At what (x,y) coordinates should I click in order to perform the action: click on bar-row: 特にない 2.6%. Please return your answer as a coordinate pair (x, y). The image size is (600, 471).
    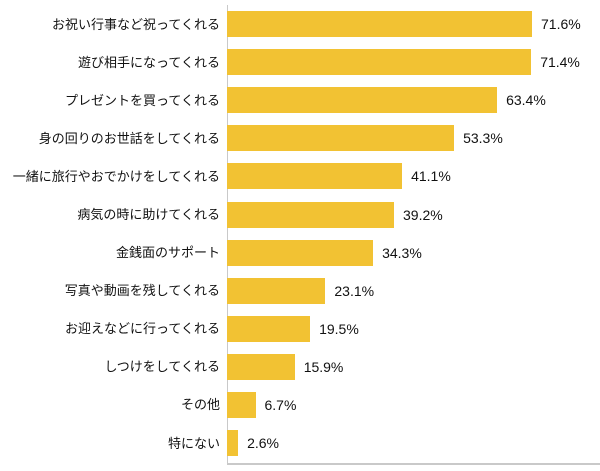
    Looking at the image, I should click on (300, 443).